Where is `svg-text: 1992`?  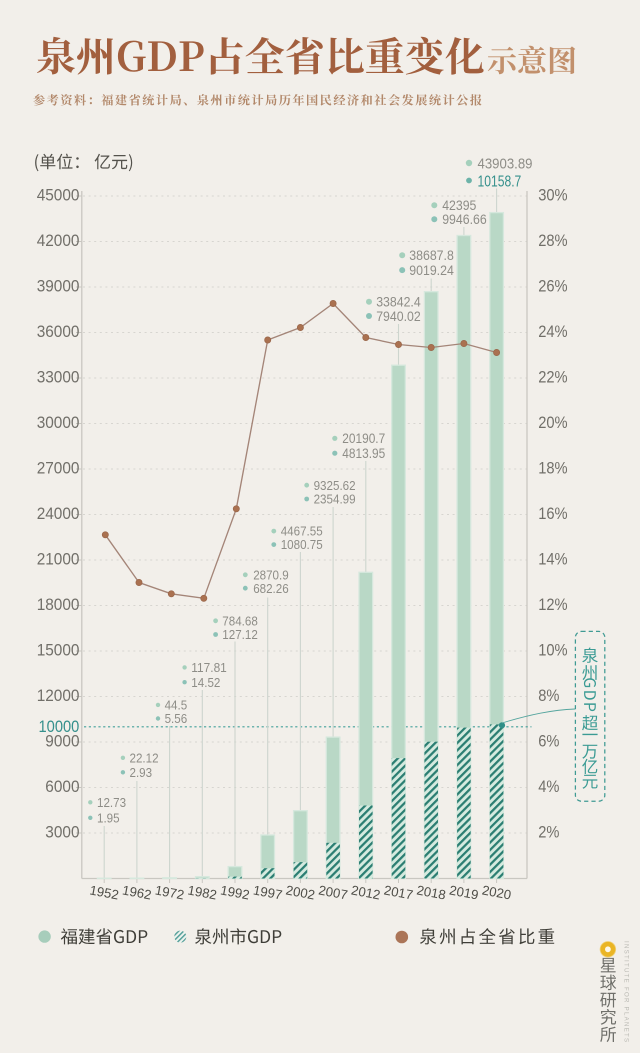
svg-text: 1992 is located at coordinates (235, 892).